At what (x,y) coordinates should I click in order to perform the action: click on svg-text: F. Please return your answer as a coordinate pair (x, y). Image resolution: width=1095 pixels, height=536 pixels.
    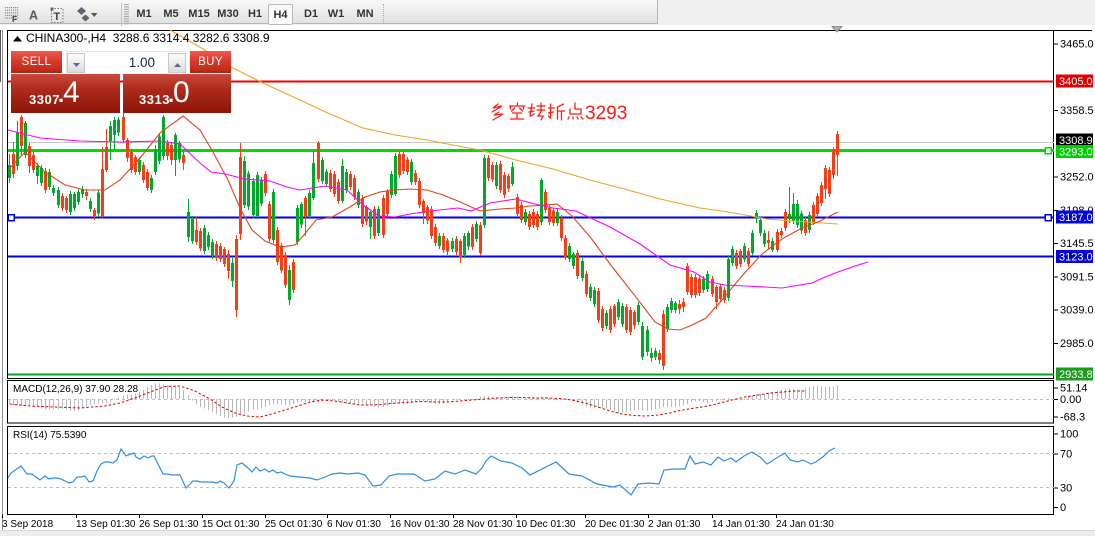
    Looking at the image, I should click on (14, 19).